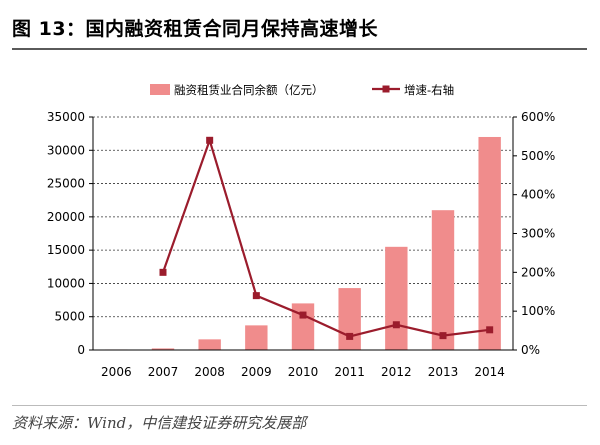  What do you see at coordinates (163, 372) in the screenshot?
I see `x-tick-label: 2007` at bounding box center [163, 372].